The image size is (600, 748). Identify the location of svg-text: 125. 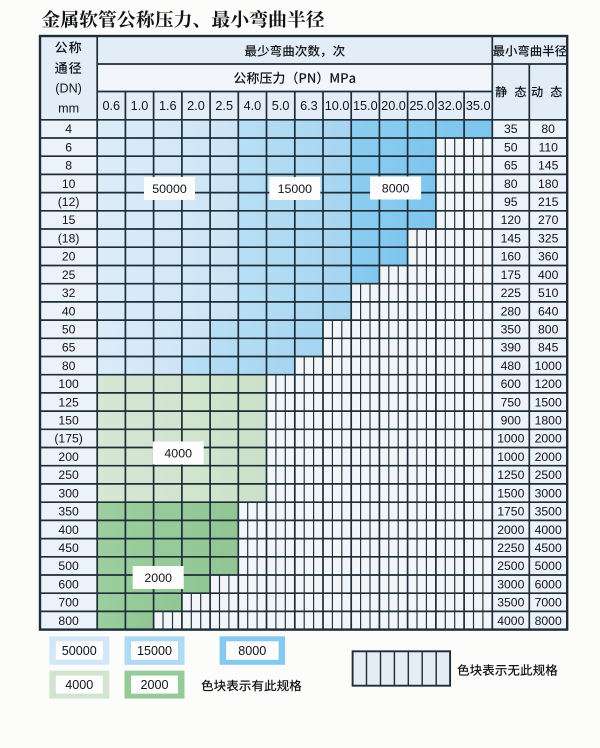
(68, 402).